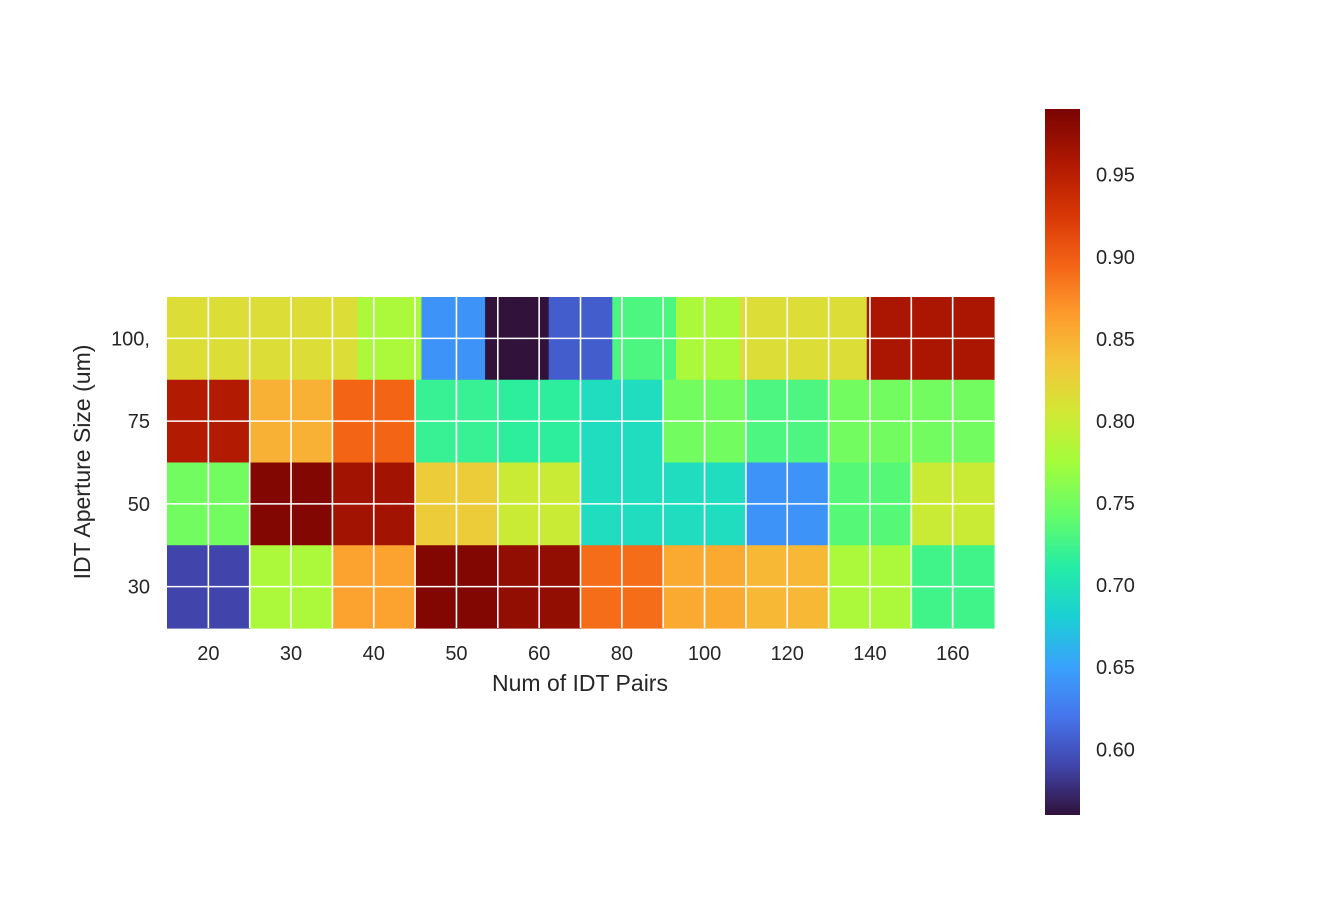 Image resolution: width=1333 pixels, height=916 pixels. Describe the element at coordinates (139, 505) in the screenshot. I see `y-tick-label: 50` at that location.